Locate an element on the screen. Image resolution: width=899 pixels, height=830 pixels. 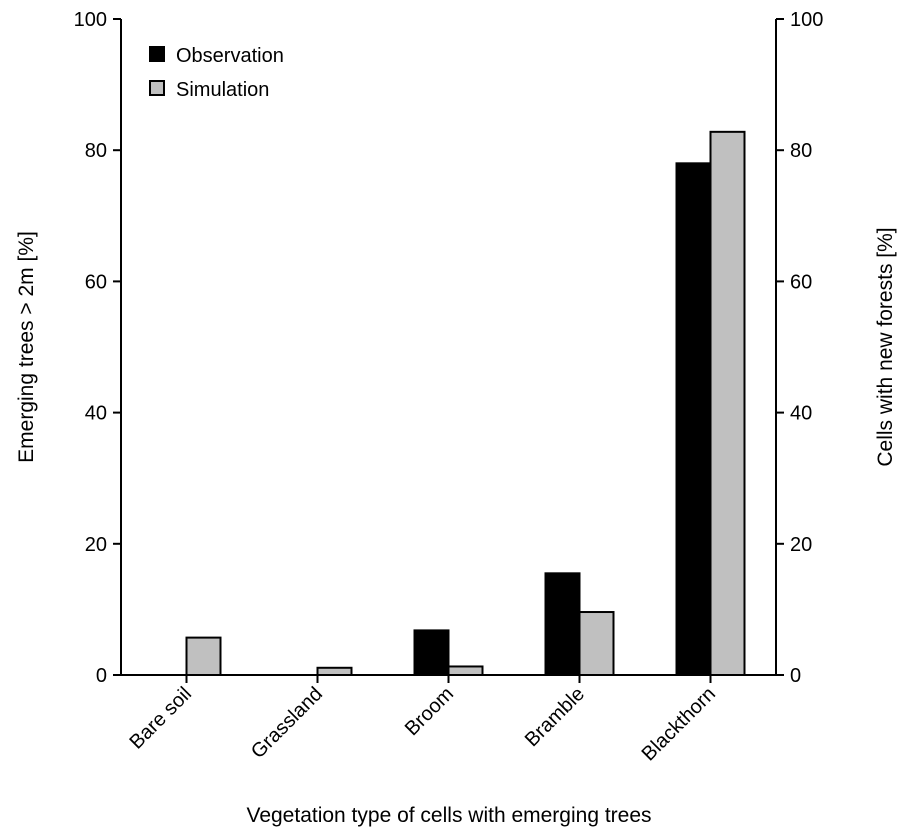
y-axis-title: Emerging trees > 2m [%] is located at coordinates (26, 347).